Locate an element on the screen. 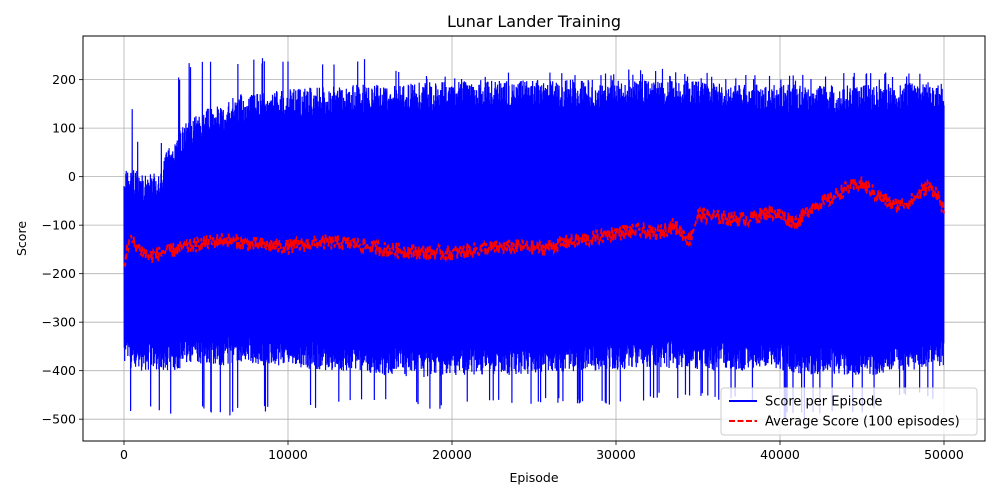 This screenshot has width=1000, height=500. legend-box is located at coordinates (849, 411).